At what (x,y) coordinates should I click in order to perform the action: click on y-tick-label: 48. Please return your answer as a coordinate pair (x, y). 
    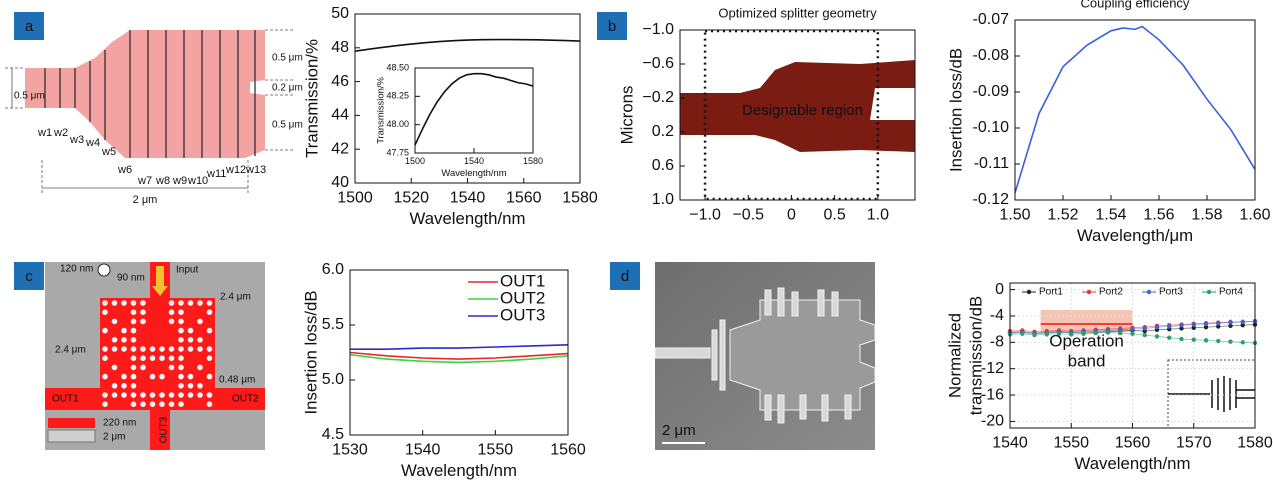
    Looking at the image, I should click on (340, 47).